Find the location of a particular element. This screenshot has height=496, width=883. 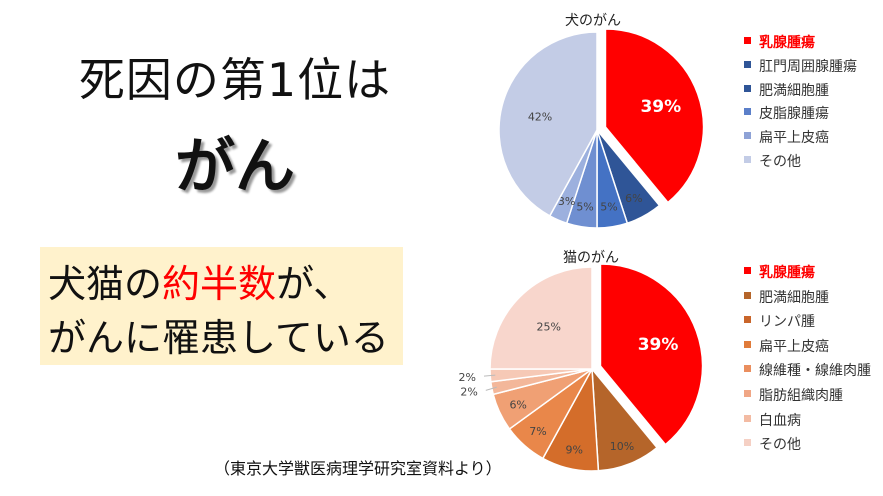

headline-line1: 死因の第1位は is located at coordinates (235, 80).